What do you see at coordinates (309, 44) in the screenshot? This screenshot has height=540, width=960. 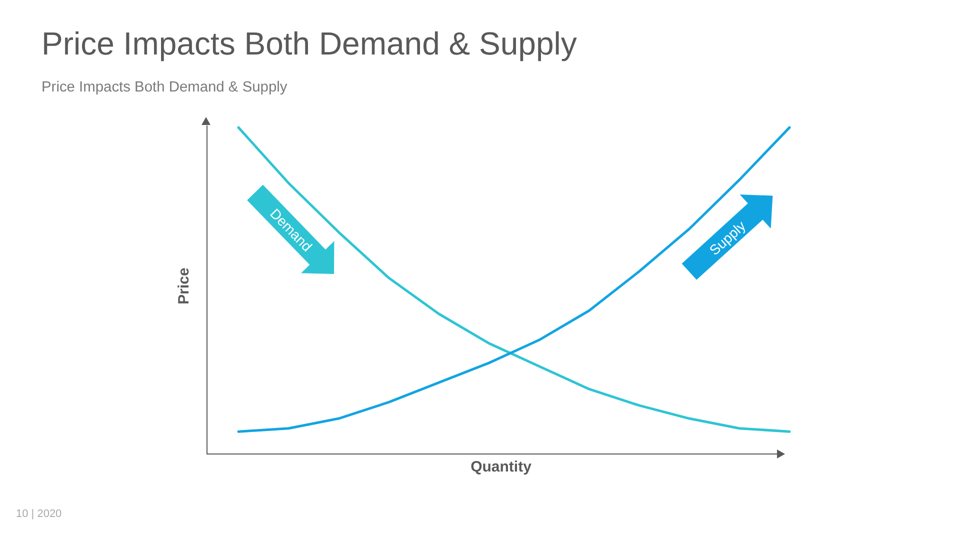 I see `chart-title: Price Impacts Both Demand & Supply` at bounding box center [309, 44].